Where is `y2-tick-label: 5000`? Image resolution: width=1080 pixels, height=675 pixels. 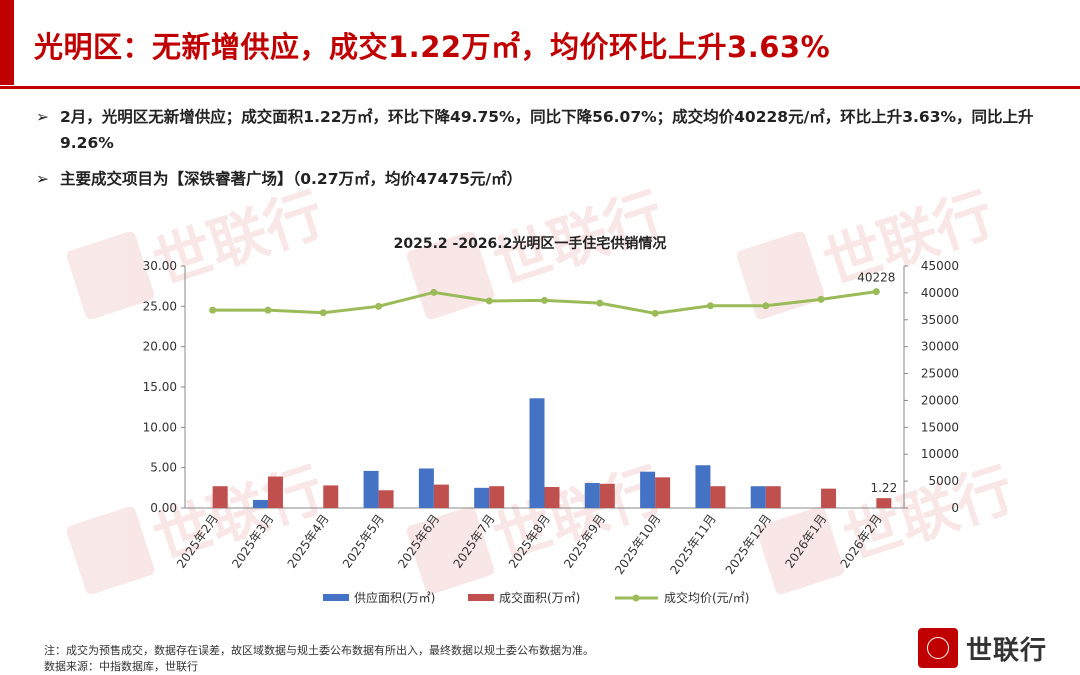 y2-tick-label: 5000 is located at coordinates (943, 481).